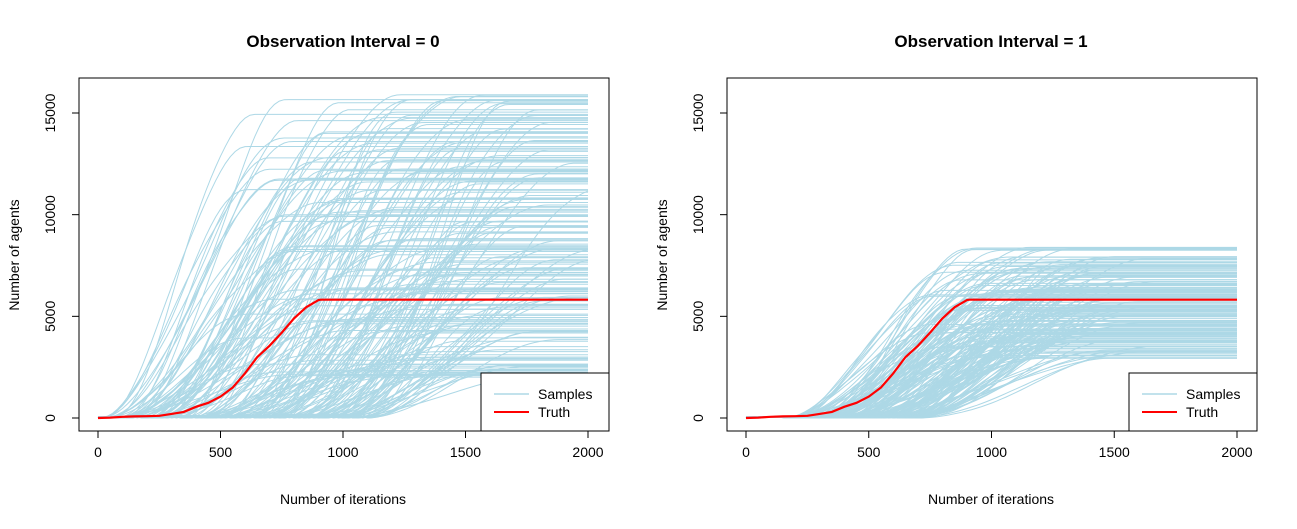  Describe the element at coordinates (14, 254) in the screenshot. I see `panel-1-ylabel: Number of agents` at that location.